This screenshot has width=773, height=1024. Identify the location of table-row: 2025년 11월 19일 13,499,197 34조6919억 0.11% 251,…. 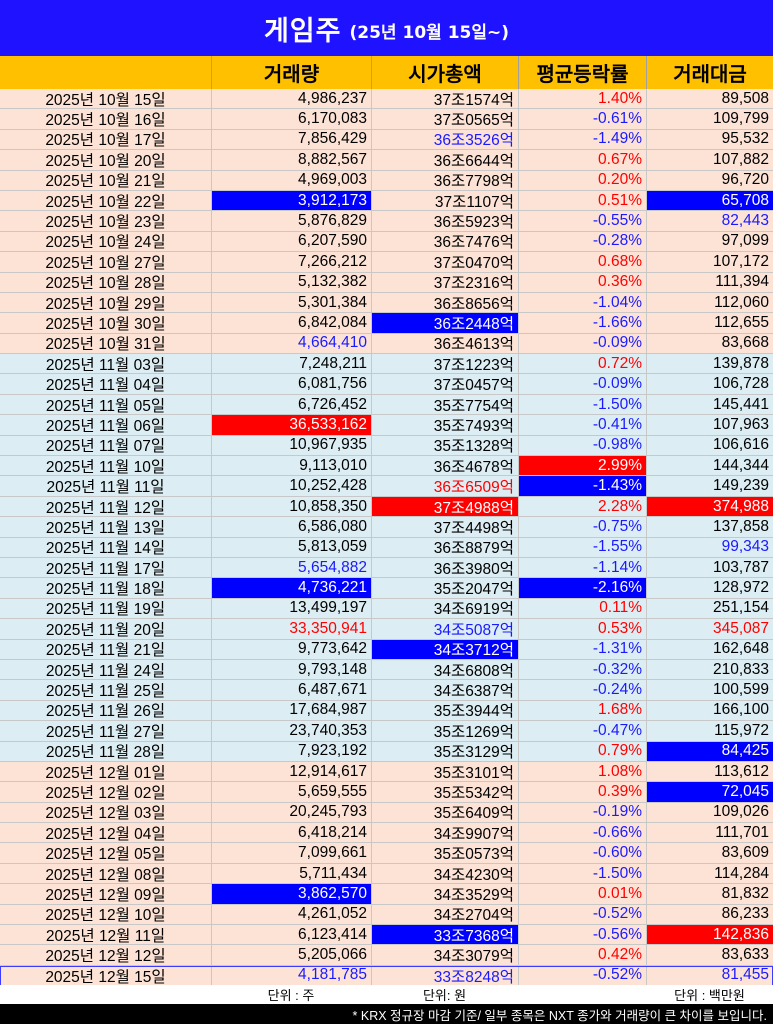
(386, 609).